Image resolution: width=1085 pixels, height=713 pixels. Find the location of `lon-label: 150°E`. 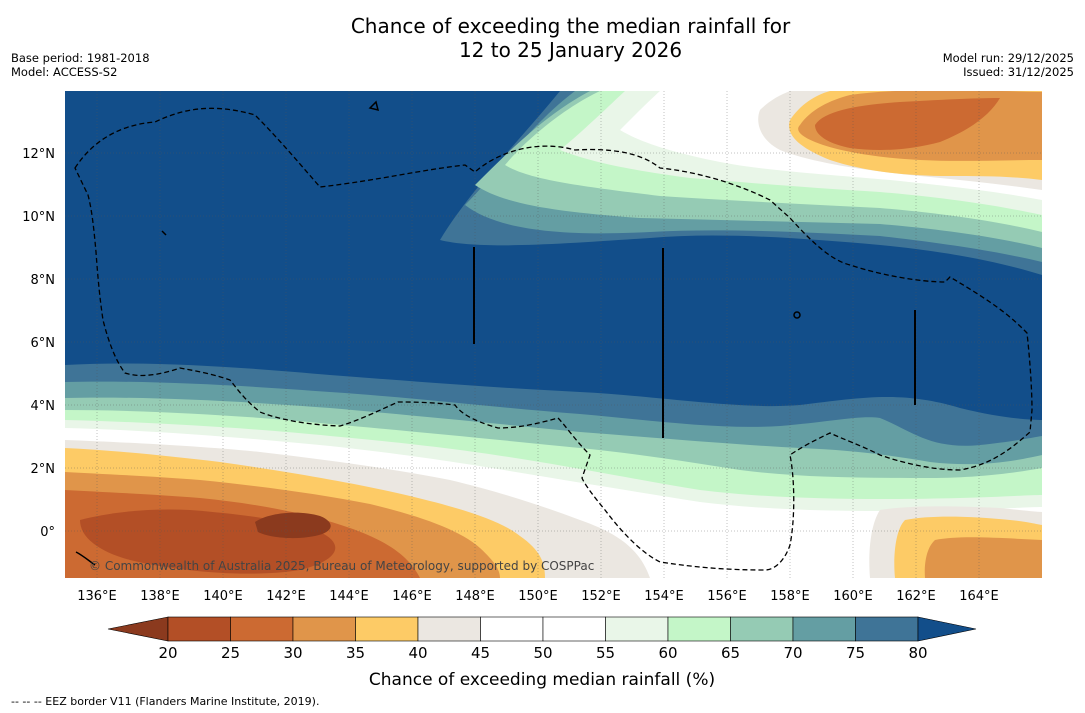

lon-label: 150°E is located at coordinates (538, 596).